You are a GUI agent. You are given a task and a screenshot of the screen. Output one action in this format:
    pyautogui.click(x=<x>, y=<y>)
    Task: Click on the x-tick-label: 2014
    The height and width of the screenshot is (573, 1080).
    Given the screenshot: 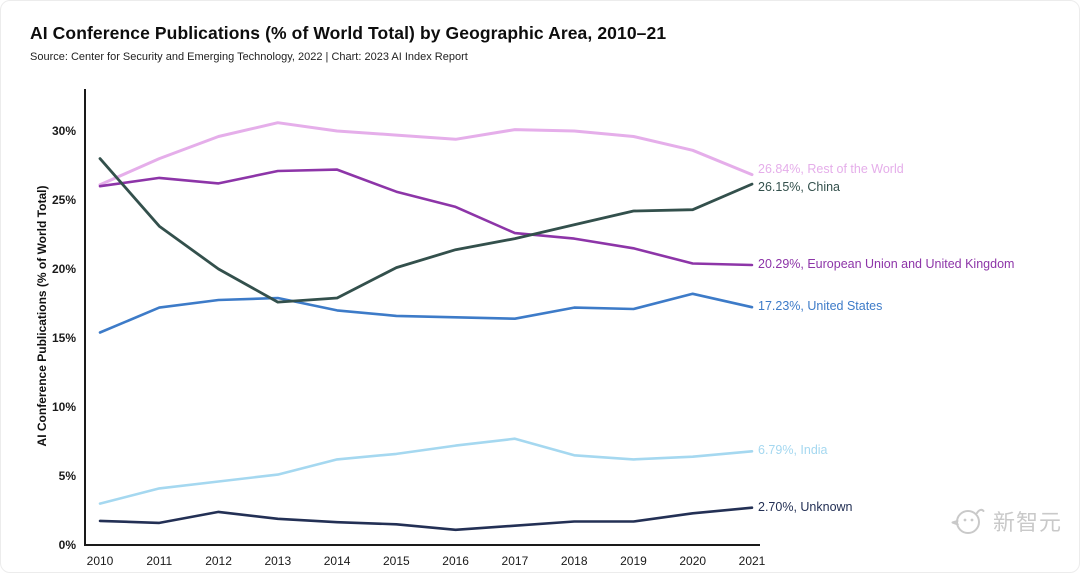 What is the action you would take?
    pyautogui.click(x=337, y=561)
    